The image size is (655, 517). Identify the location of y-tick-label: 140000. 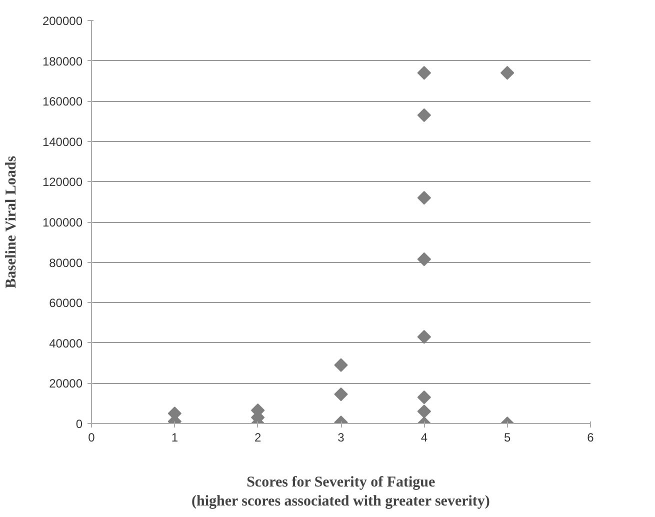
(62, 141).